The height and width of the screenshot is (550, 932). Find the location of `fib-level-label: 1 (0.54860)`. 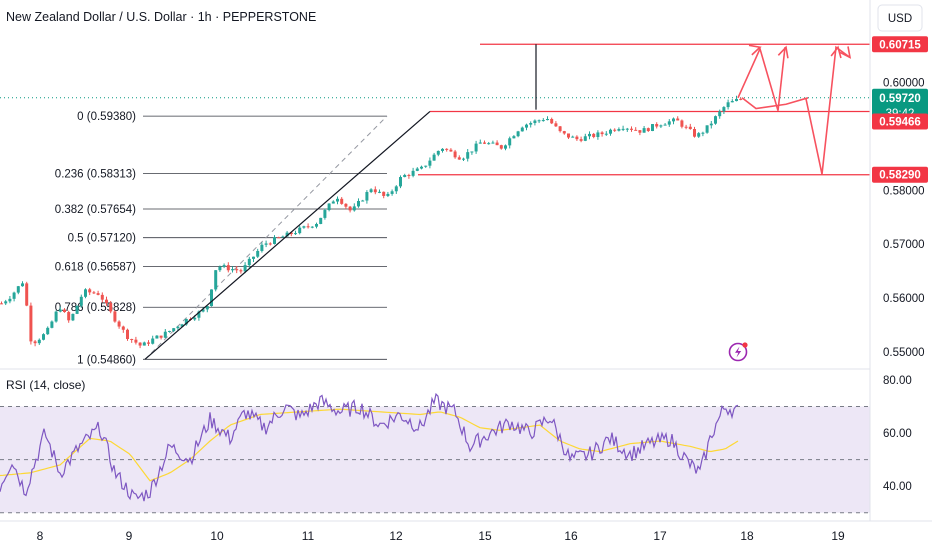

fib-level-label: 1 (0.54860) is located at coordinates (106, 360).